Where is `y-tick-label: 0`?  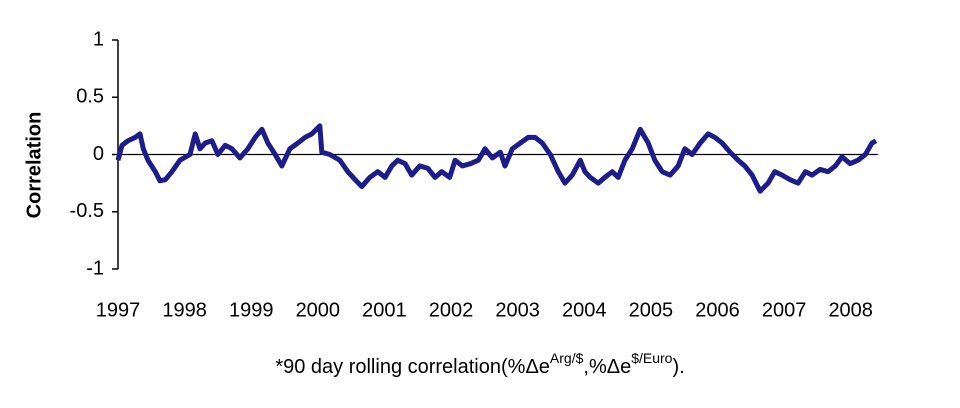
y-tick-label: 0 is located at coordinates (98, 154).